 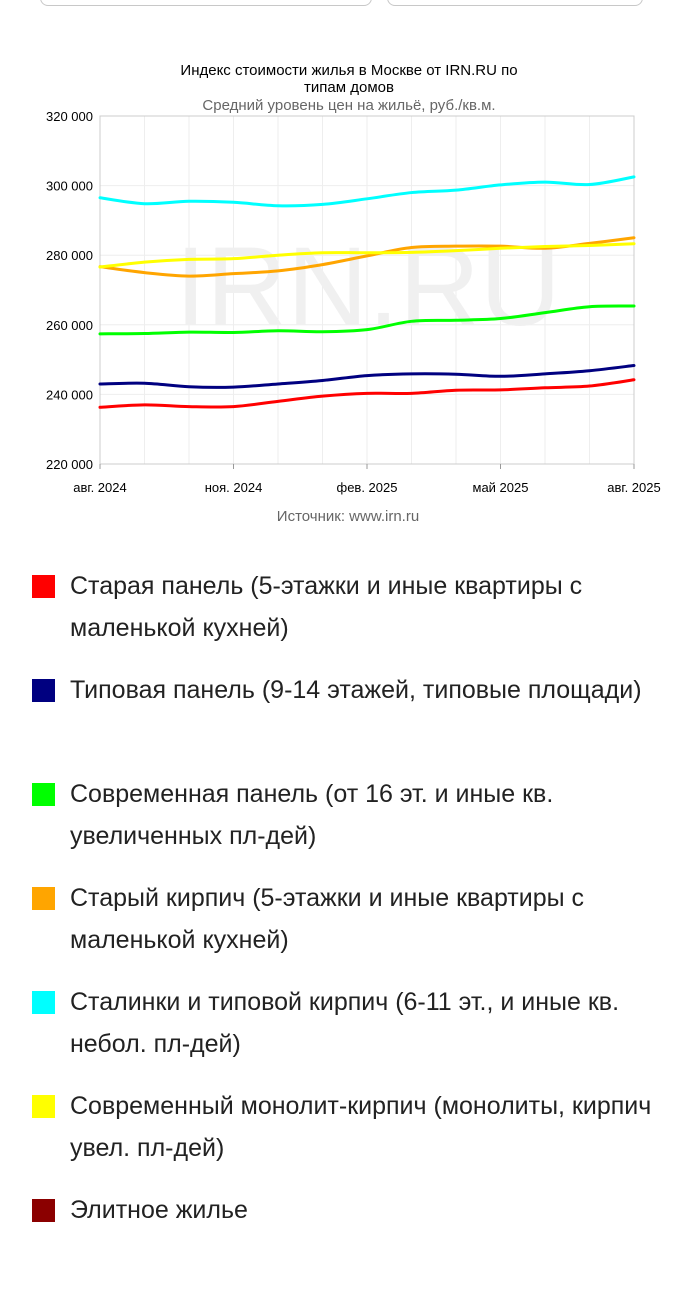 What do you see at coordinates (349, 87) in the screenshot?
I see `chart-title-line-2: типам домов` at bounding box center [349, 87].